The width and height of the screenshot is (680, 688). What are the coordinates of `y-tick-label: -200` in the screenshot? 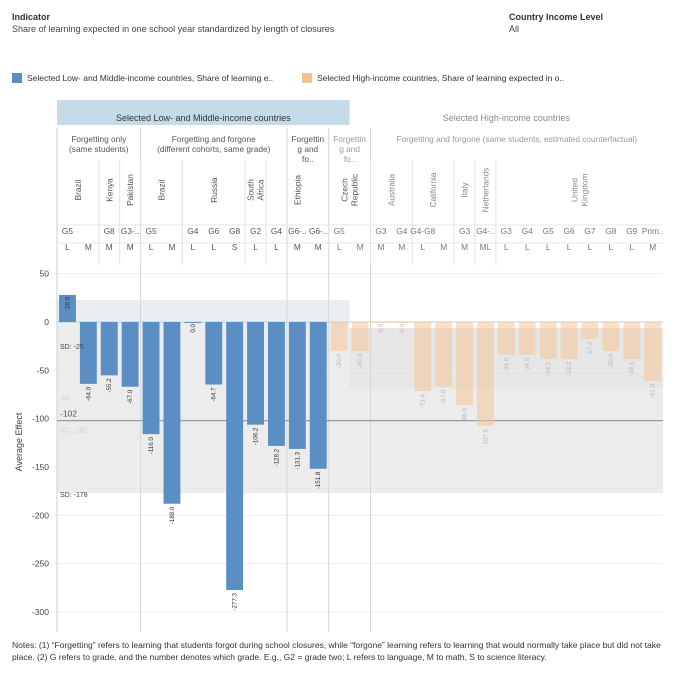 It's located at (40, 515).